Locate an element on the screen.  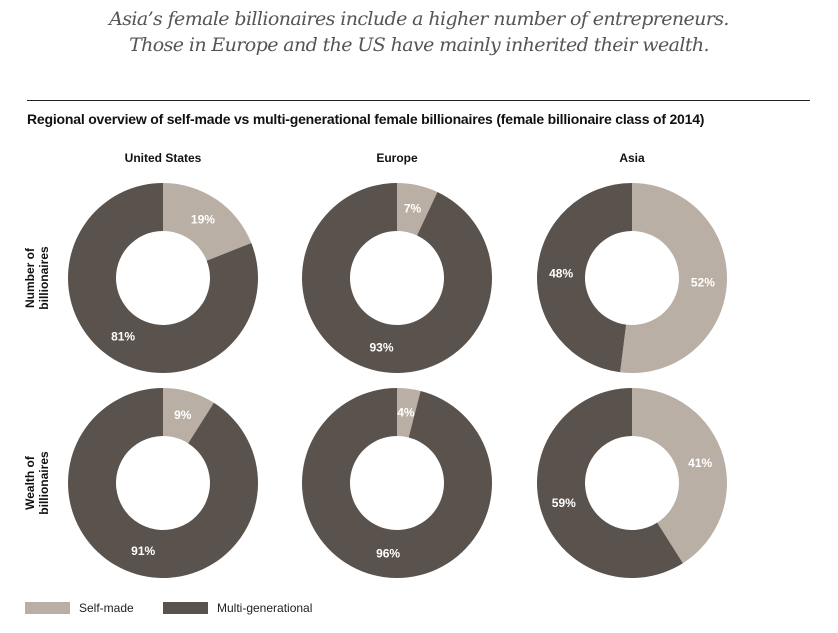
data-label: 4% is located at coordinates (406, 413).